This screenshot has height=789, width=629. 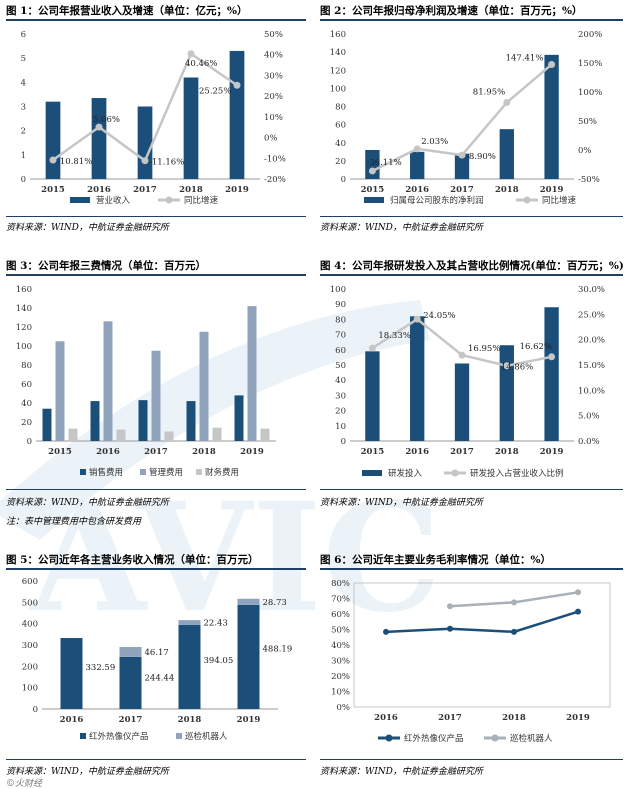 What do you see at coordinates (340, 584) in the screenshot?
I see `fig6-yleft-tick: 80%` at bounding box center [340, 584].